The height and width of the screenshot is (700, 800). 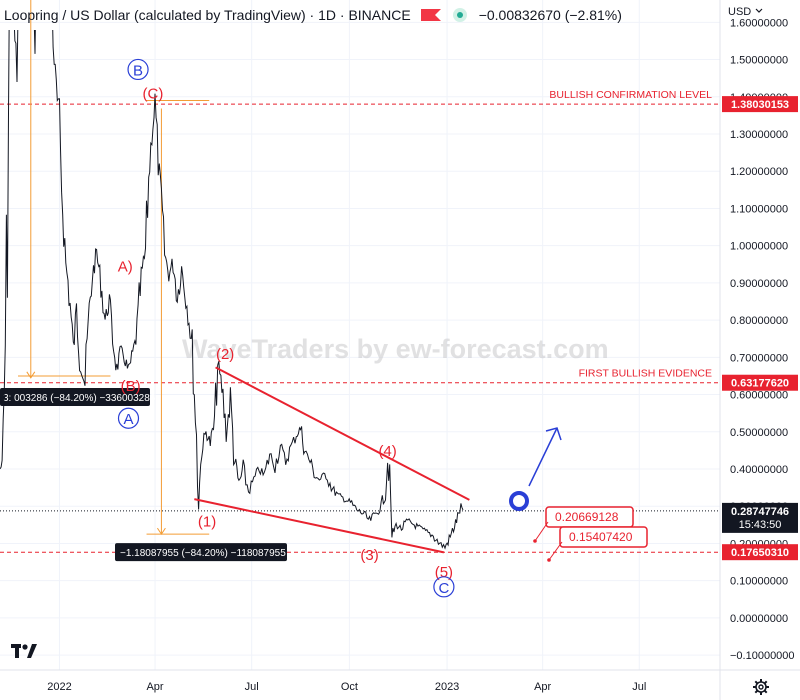 What do you see at coordinates (601, 537) in the screenshot?
I see `callout-text: 0.15407420` at bounding box center [601, 537].